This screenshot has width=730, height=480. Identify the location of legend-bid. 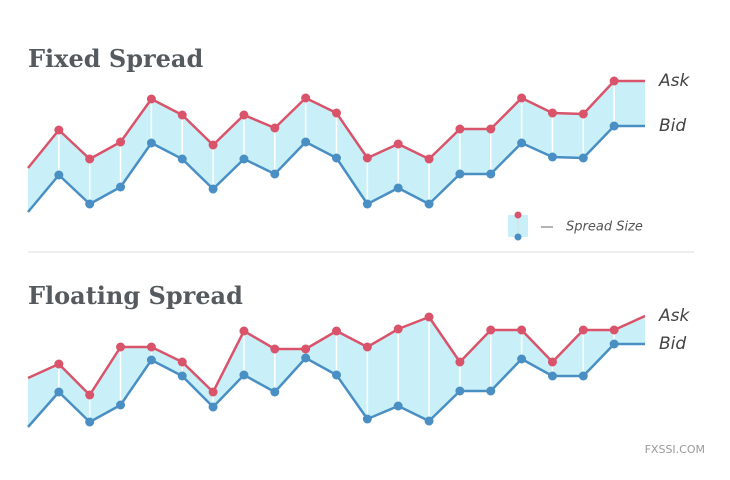
(518, 237).